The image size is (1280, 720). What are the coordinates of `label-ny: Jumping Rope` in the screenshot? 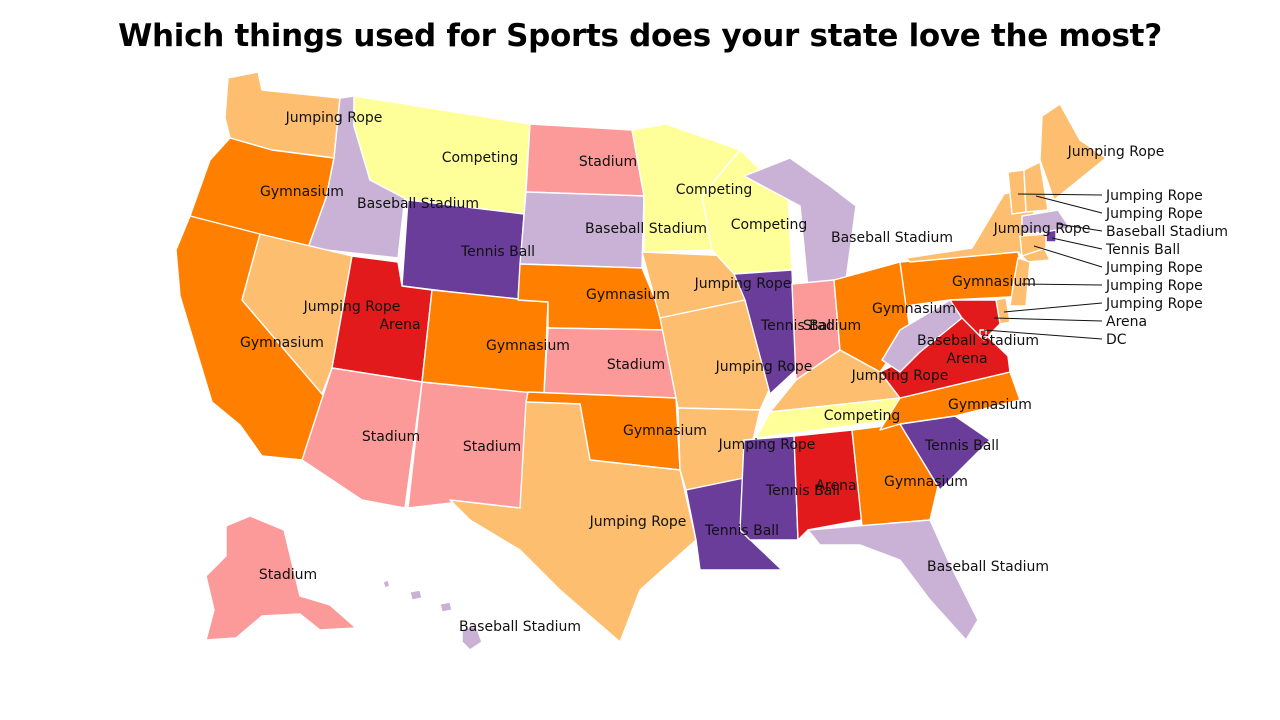 It's located at (1042, 229).